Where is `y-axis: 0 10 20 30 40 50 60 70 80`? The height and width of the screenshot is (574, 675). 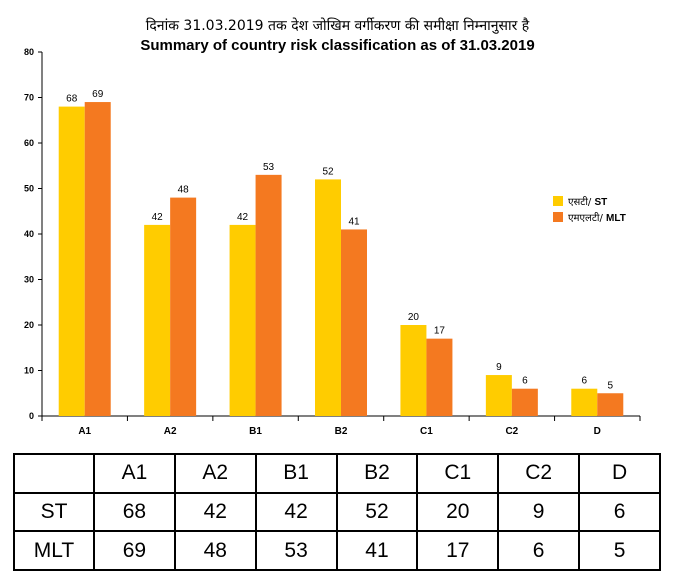
y-axis: 0 10 20 30 40 50 60 70 80 is located at coordinates (33, 234).